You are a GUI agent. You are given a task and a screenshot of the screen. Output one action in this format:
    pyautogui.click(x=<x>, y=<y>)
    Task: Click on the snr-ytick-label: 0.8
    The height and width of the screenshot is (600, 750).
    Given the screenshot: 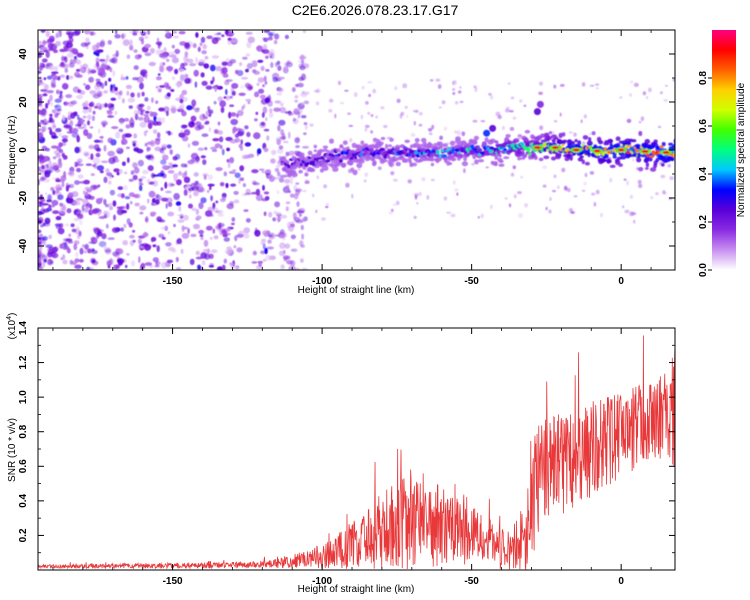 What is the action you would take?
    pyautogui.click(x=23, y=431)
    